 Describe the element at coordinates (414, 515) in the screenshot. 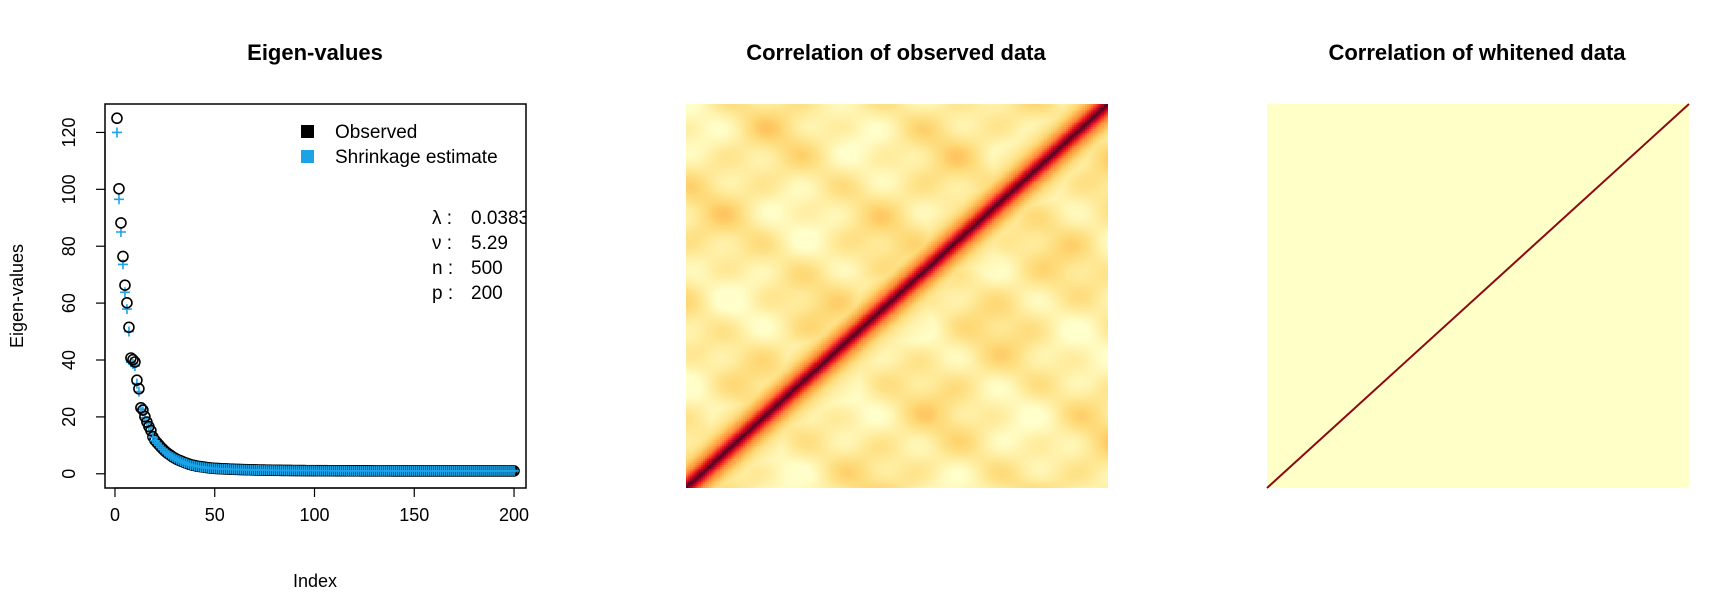

I see `x-tick-label: 150` at that location.